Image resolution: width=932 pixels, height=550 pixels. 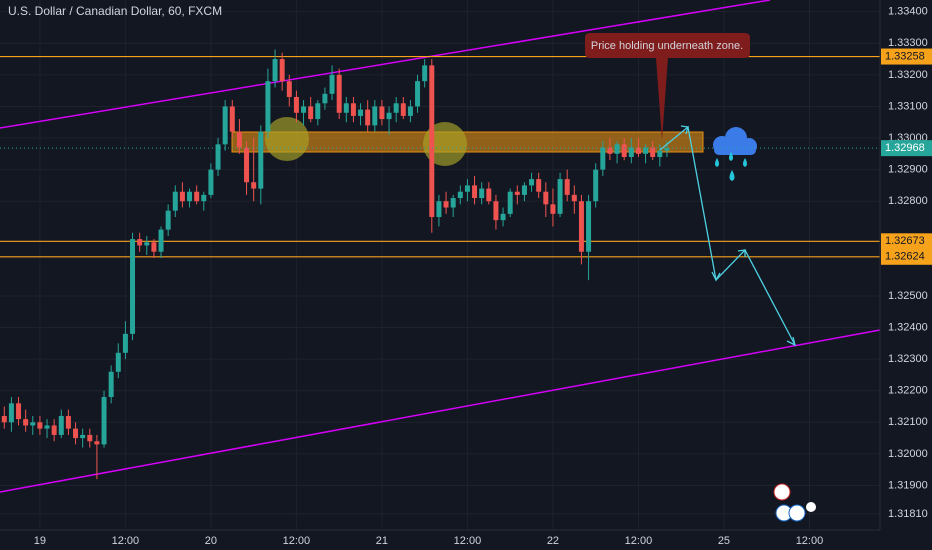 I want to click on last-price-bg, so click(x=906, y=148).